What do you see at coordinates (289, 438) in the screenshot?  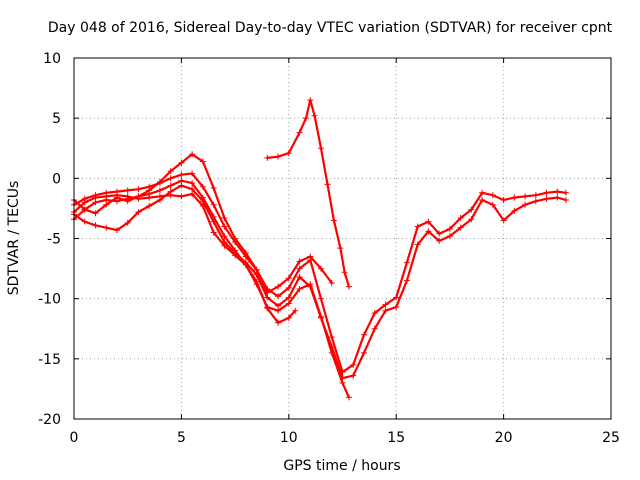 I see `x-tick-label: 10` at bounding box center [289, 438].